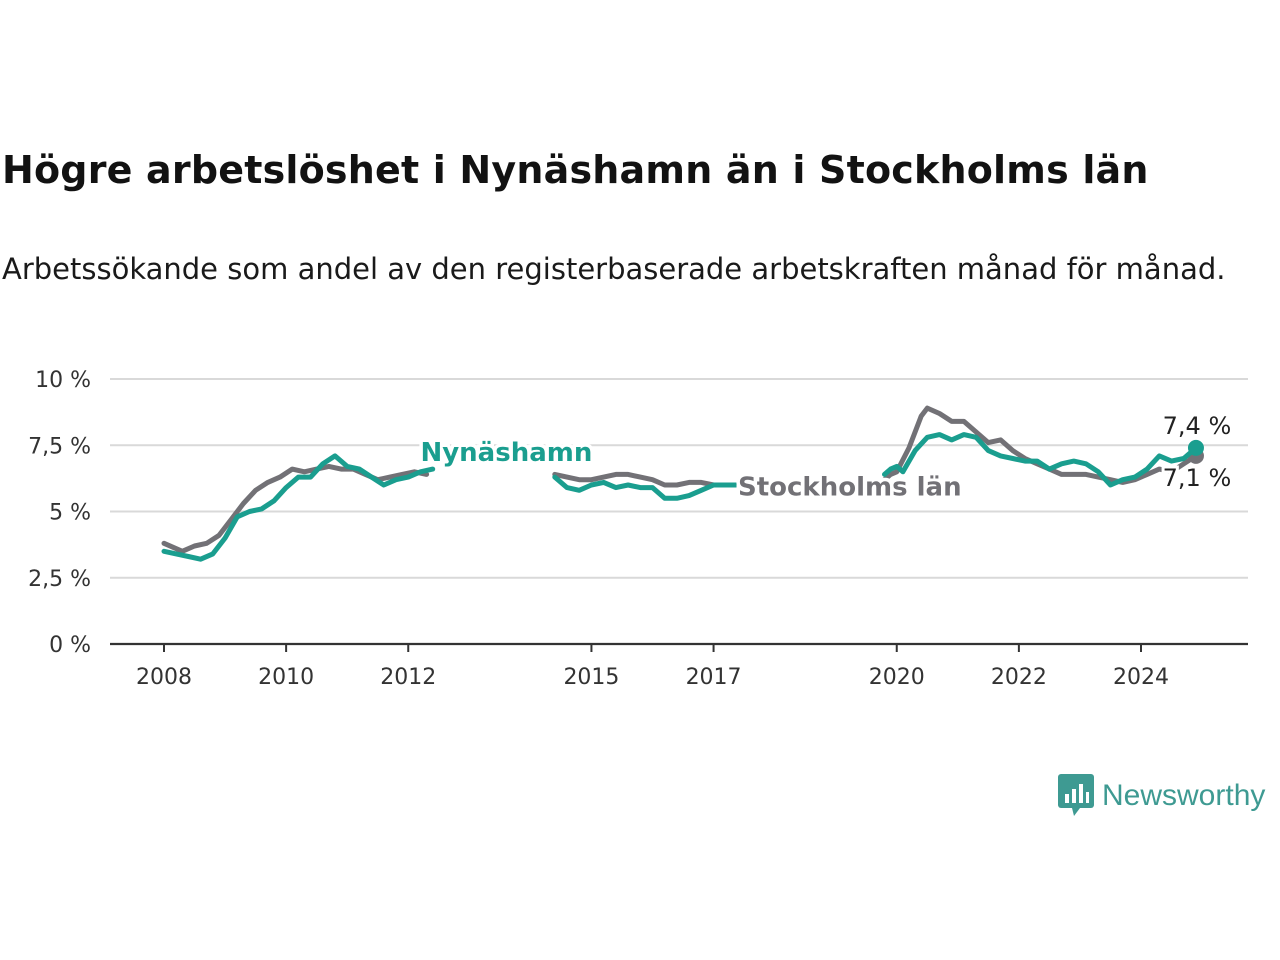  I want to click on x-tick-label: 2008, so click(164, 677).